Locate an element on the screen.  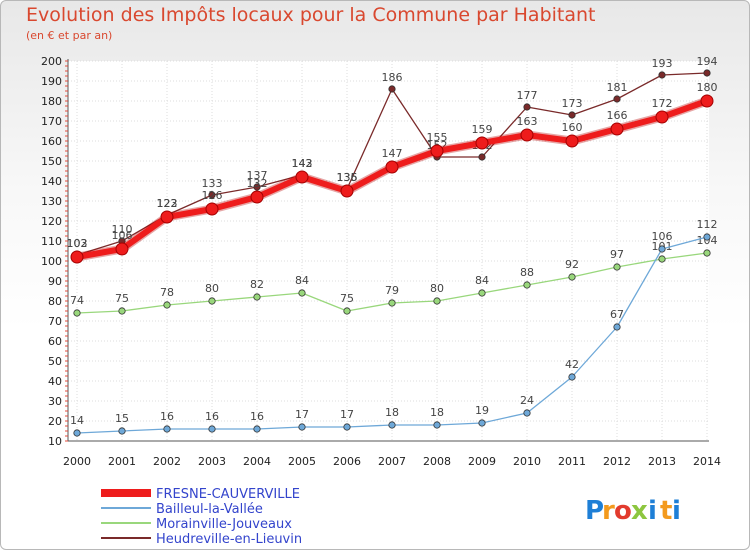
data-label: 112 is located at coordinates (707, 224).